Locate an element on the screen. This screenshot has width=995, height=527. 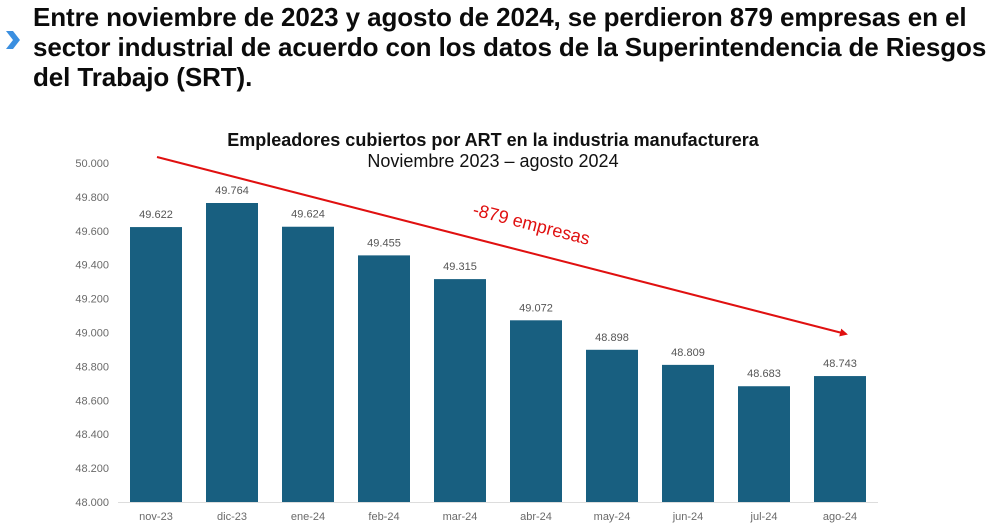
y-tick-label: 48.200 is located at coordinates (92, 469).